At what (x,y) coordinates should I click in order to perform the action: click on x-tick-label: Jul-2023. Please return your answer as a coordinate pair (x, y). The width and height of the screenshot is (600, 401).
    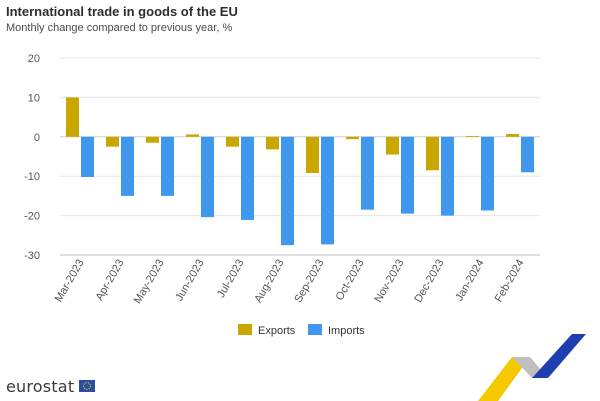
    Looking at the image, I should click on (230, 279).